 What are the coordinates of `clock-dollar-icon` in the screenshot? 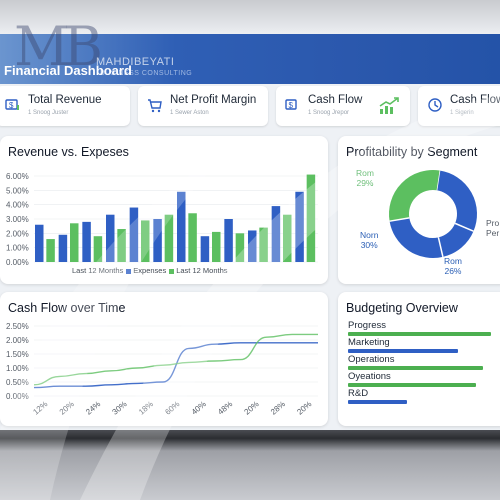 It's located at (435, 105).